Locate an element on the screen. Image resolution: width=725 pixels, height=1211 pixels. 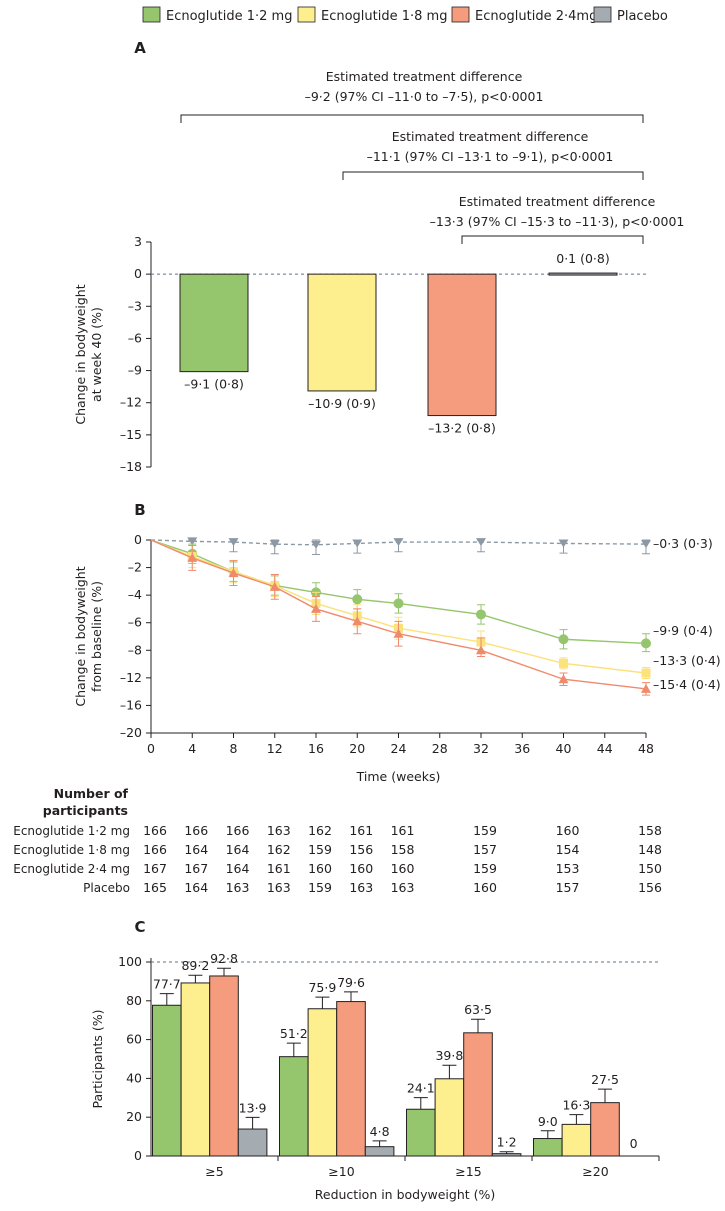
panel-b-x-tick-label: 32 is located at coordinates (481, 748).